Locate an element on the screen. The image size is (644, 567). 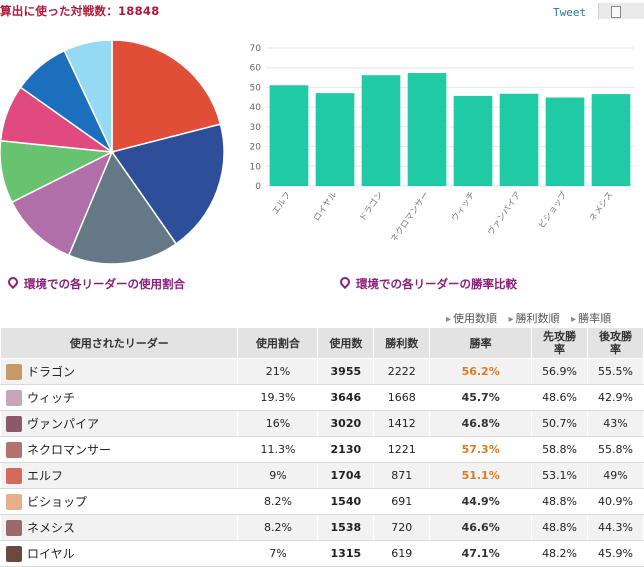
header-first-rate-line2: 率 is located at coordinates (560, 349).